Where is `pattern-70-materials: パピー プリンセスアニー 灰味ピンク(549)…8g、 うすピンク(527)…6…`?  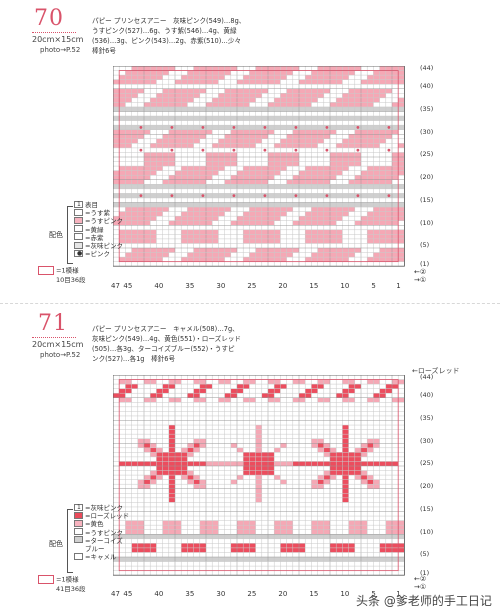
pattern-70-materials: パピー プリンセスアニー 灰味ピンク(549)…8g、 うすピンク(527)…6… is located at coordinates (169, 36).